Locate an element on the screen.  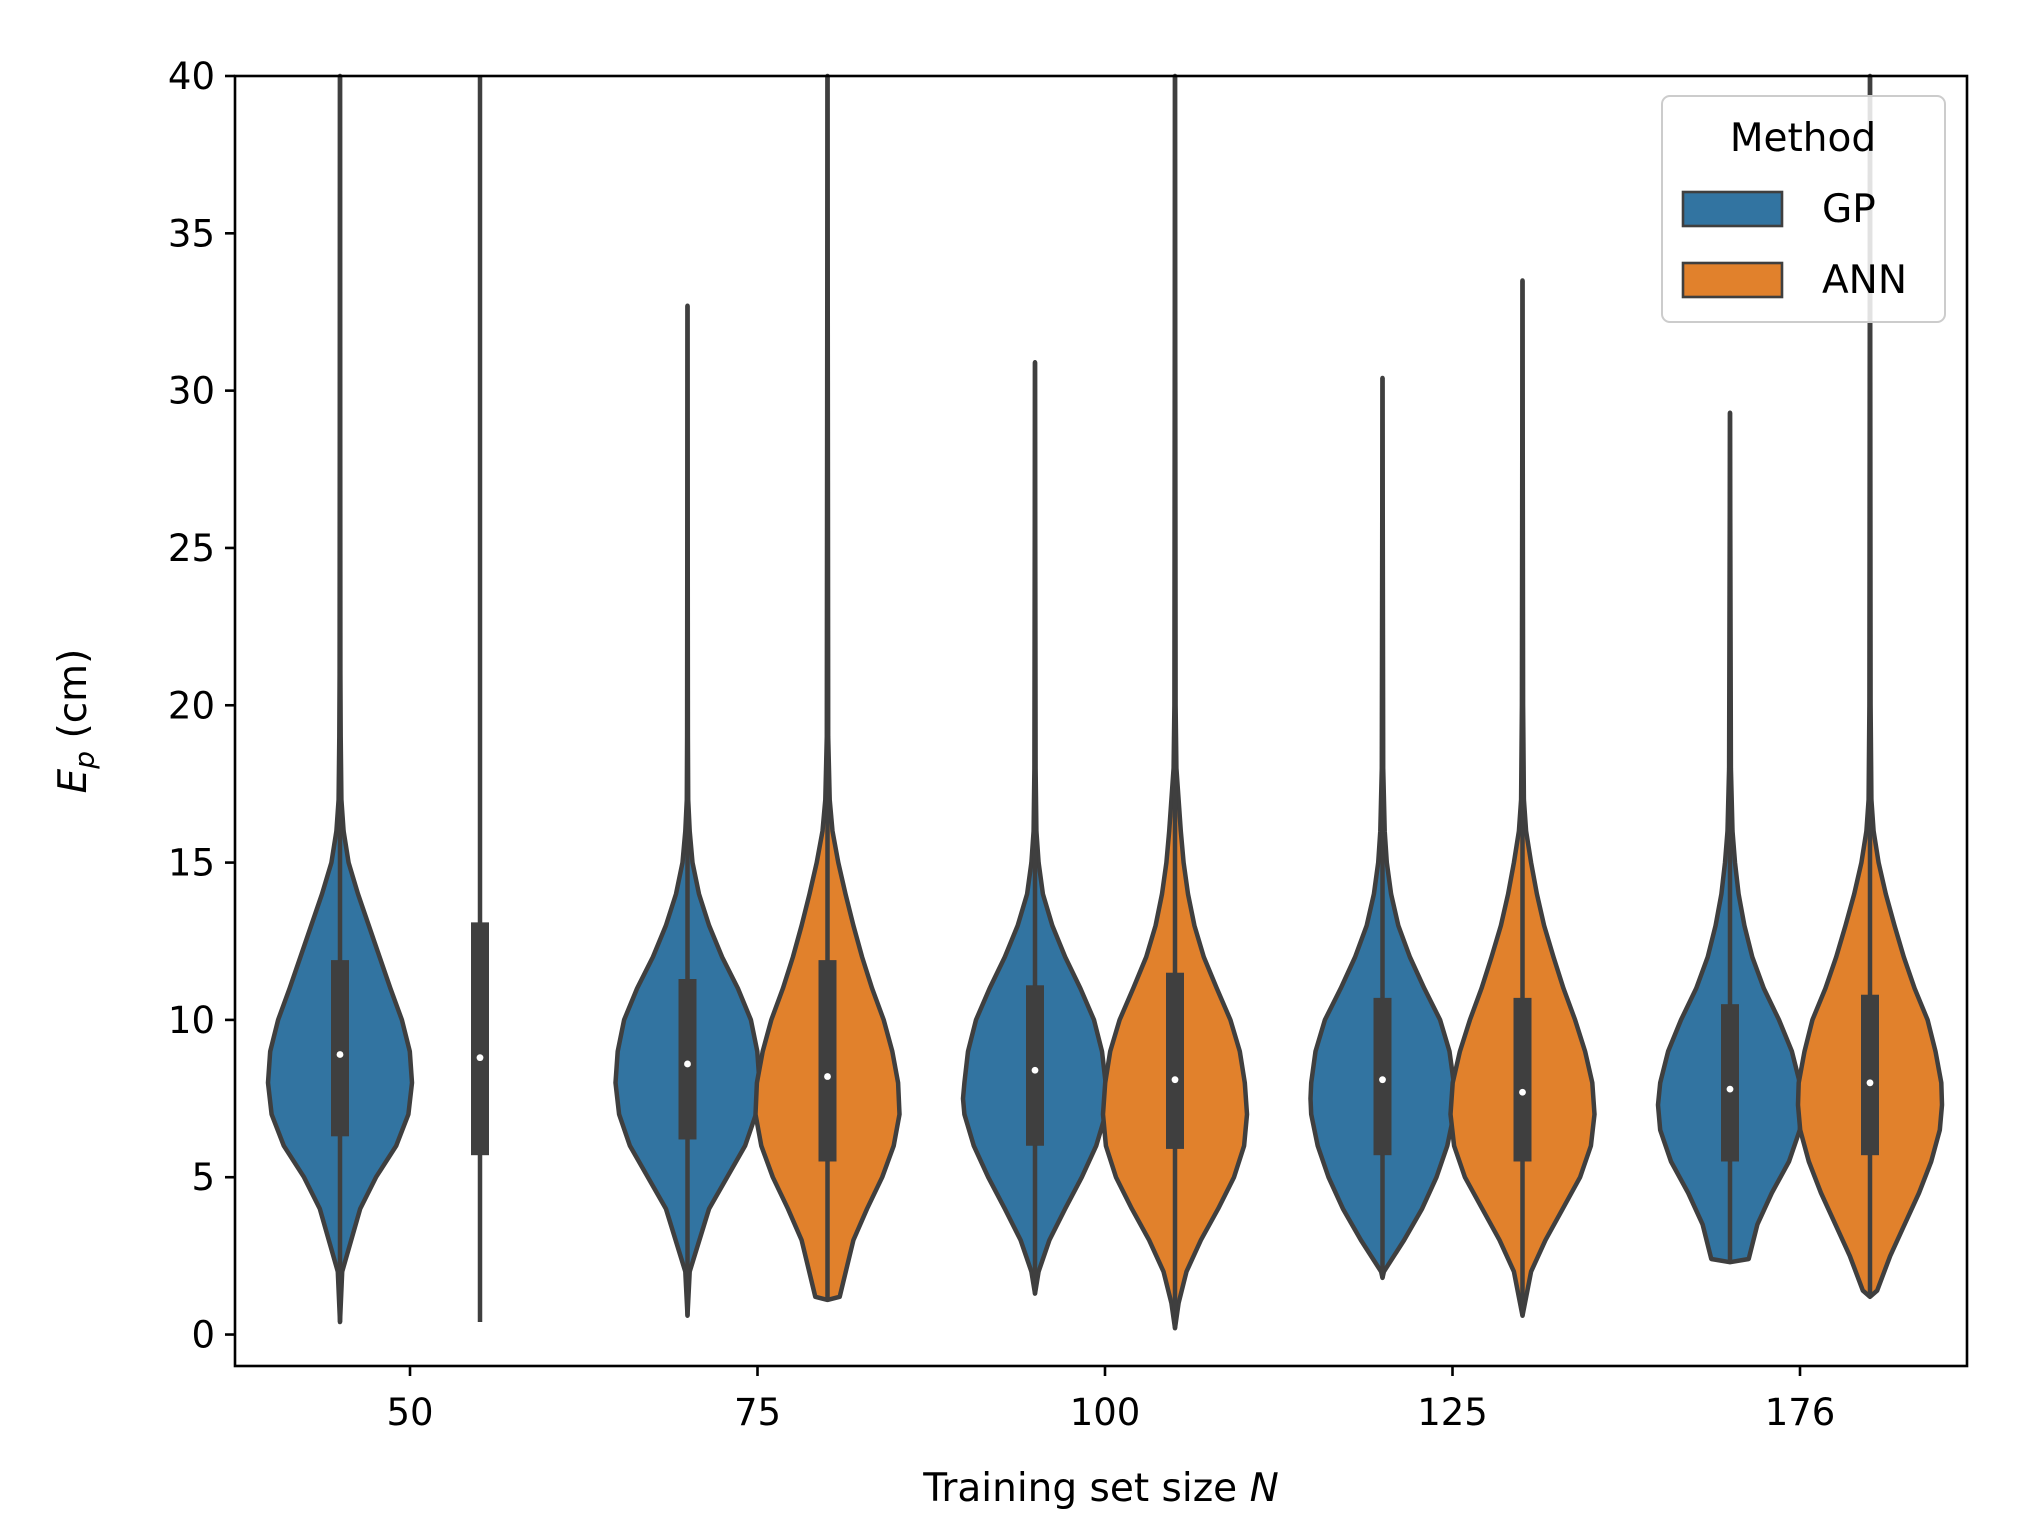
x-tick-label: 100 is located at coordinates (1105, 1412).